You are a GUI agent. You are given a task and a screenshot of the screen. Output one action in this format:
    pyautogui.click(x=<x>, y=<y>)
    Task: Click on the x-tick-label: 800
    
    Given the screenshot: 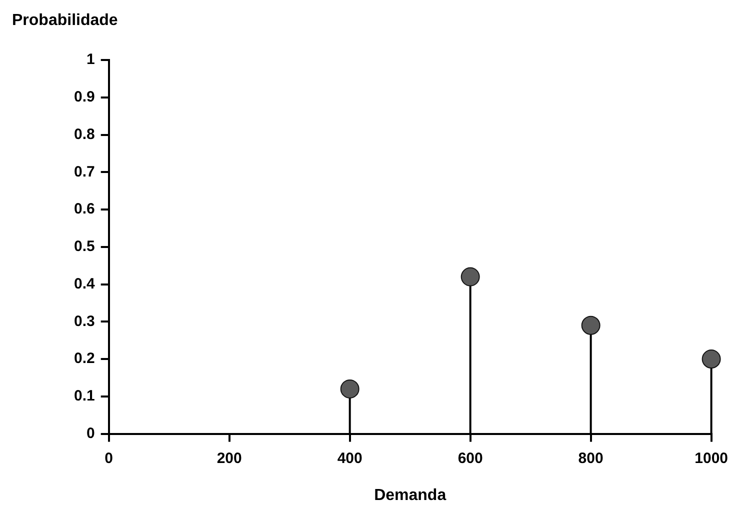 What is the action you would take?
    pyautogui.click(x=591, y=458)
    